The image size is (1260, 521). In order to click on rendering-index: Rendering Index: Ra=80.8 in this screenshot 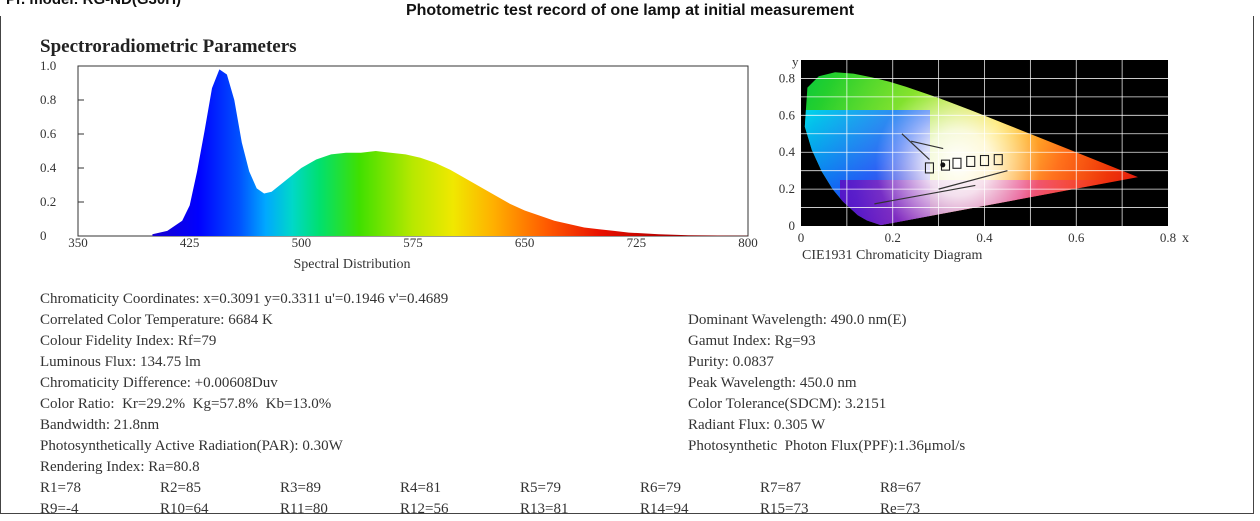, I will do `click(120, 467)`.